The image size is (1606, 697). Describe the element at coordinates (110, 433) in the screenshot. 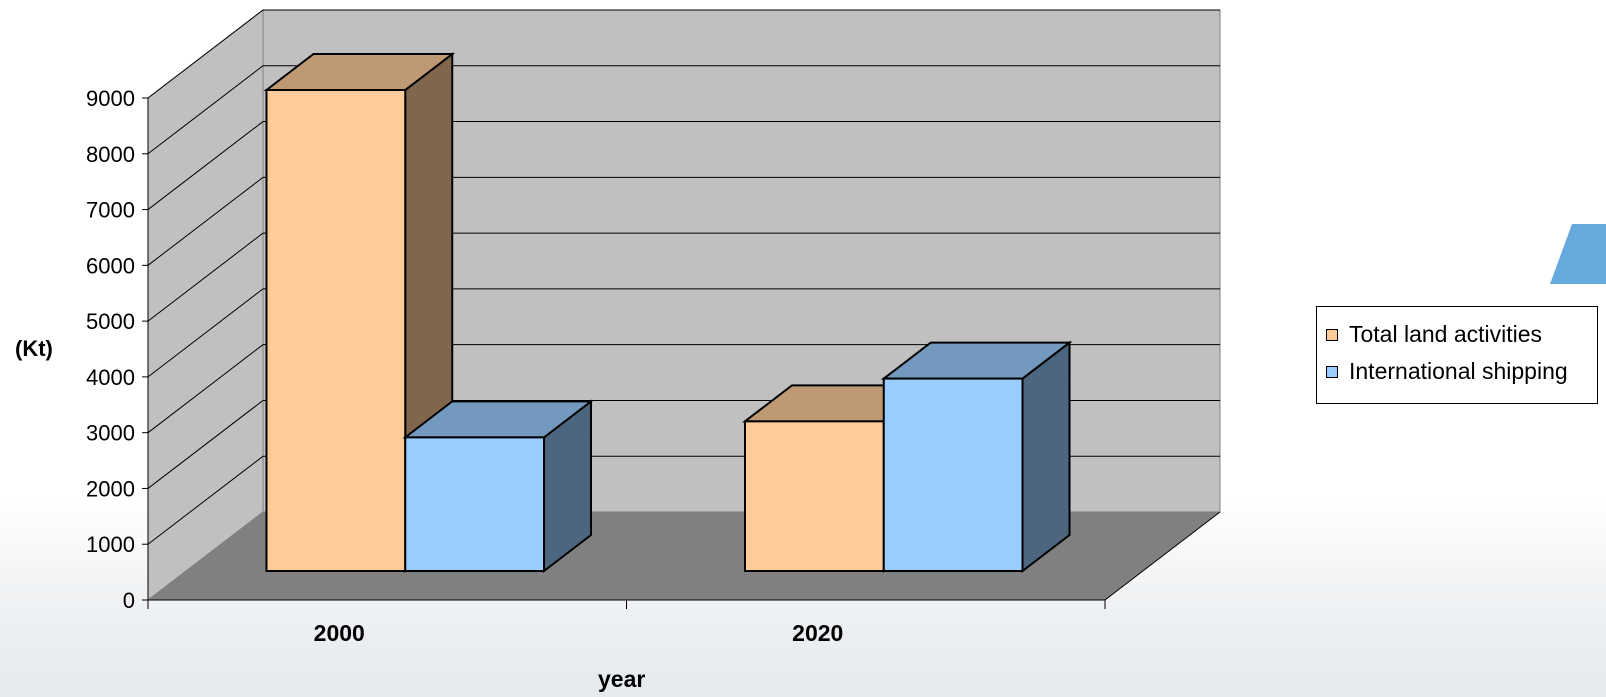

I see `y-tick-label: 3000` at that location.